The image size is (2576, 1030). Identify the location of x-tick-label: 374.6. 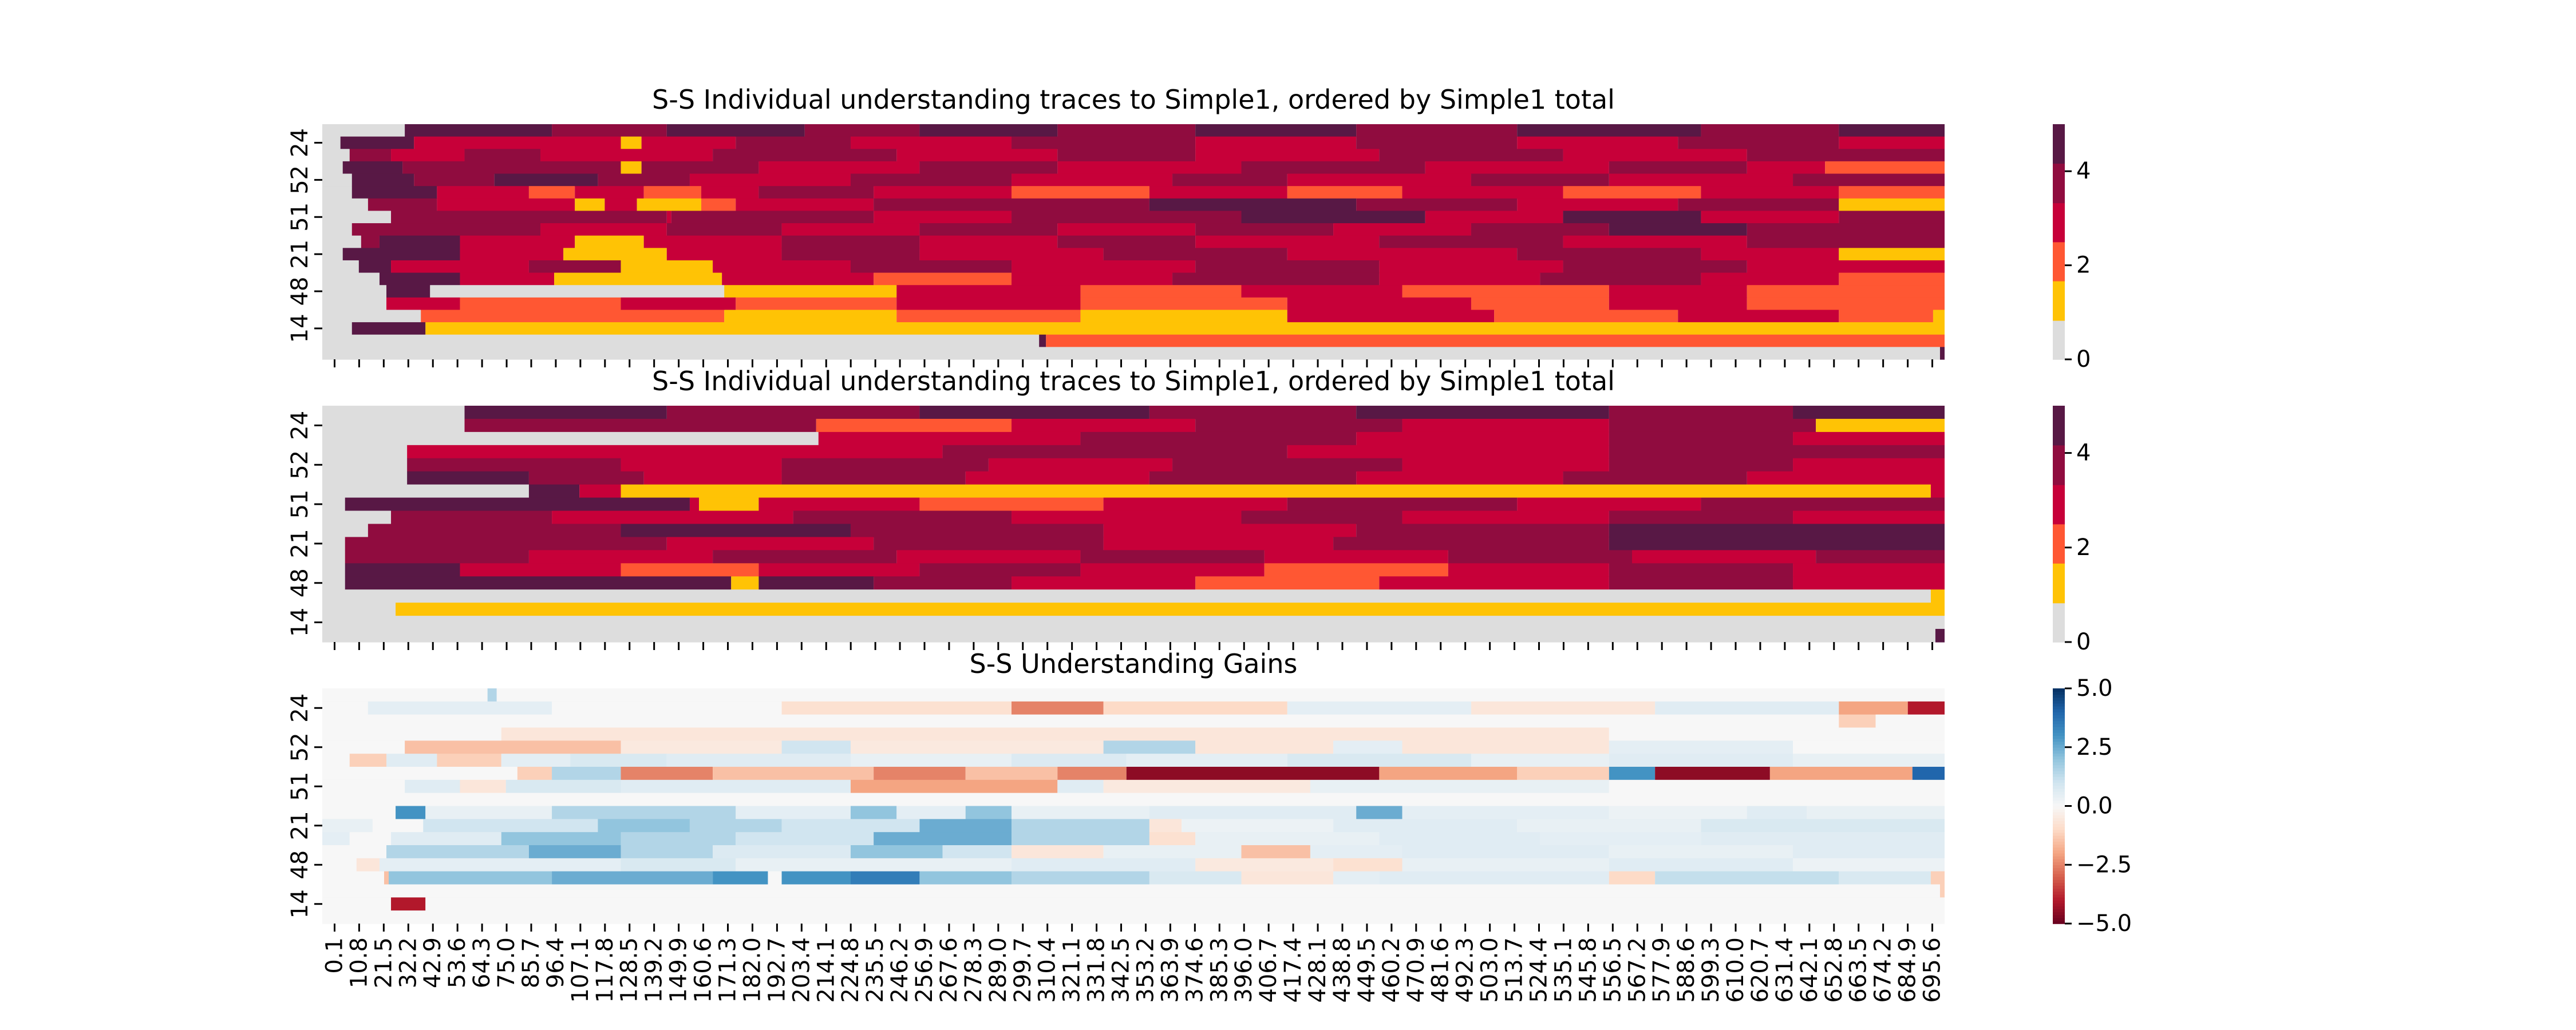
(1195, 970).